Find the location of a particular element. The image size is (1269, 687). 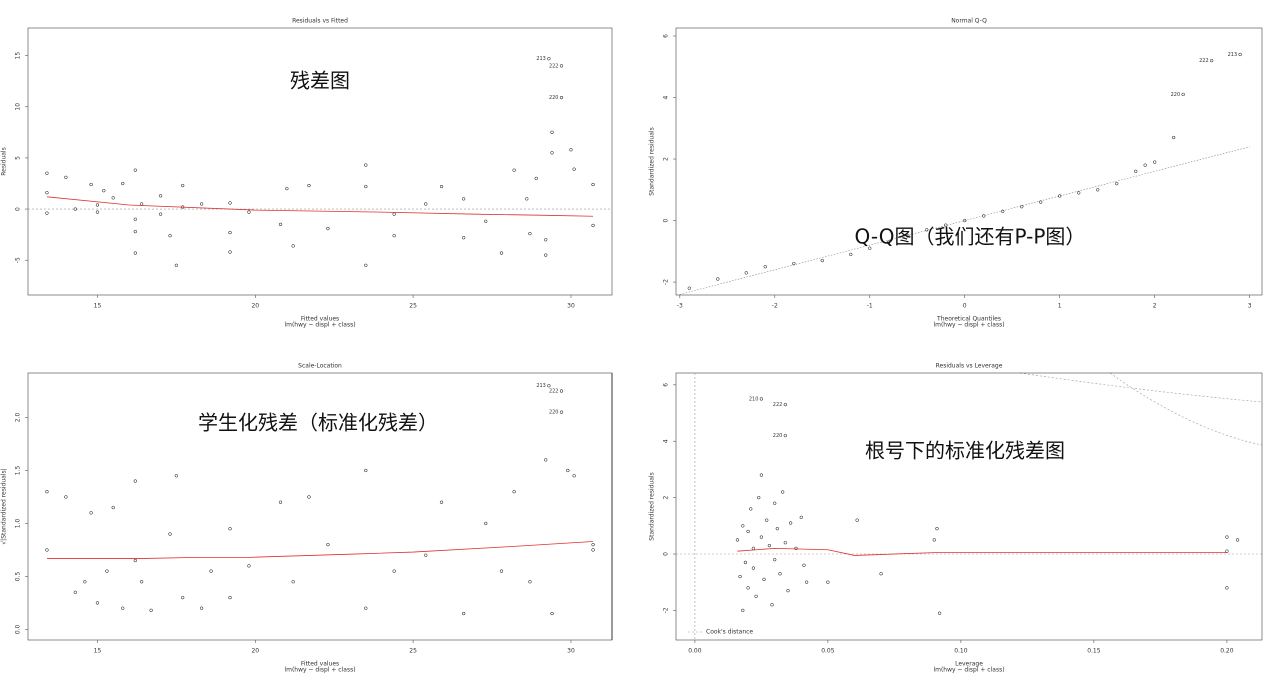

x-tick-label: 0.10 is located at coordinates (961, 651).